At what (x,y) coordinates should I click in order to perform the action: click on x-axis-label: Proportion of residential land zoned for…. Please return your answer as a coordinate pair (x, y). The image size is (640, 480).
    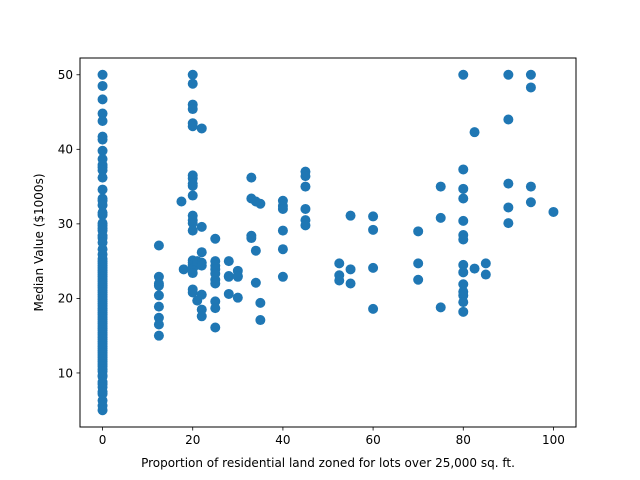
    Looking at the image, I should click on (328, 463).